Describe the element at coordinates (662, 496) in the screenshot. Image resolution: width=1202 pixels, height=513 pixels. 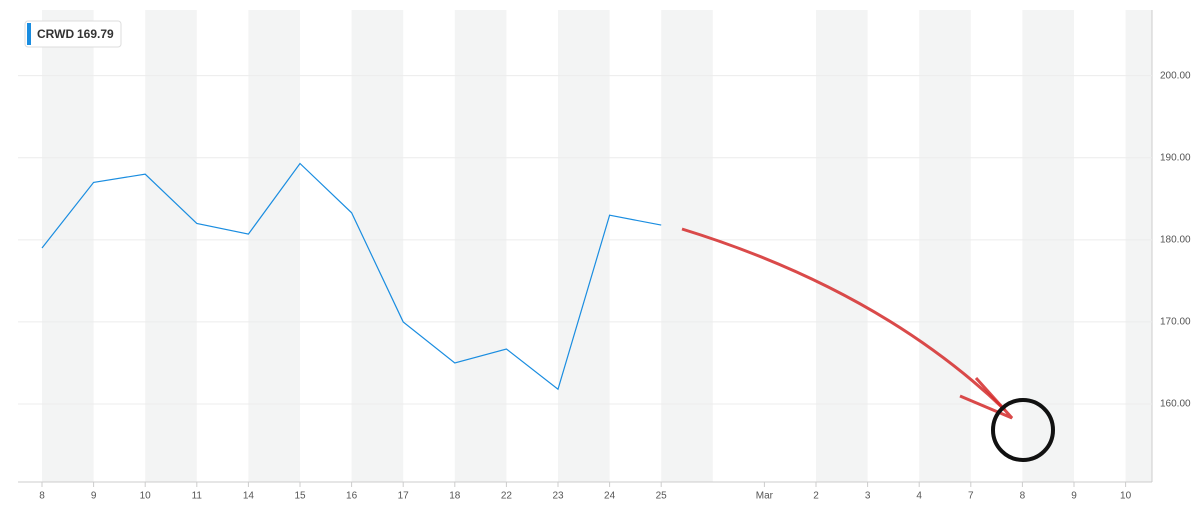
I see `x-tick-label: 25` at that location.